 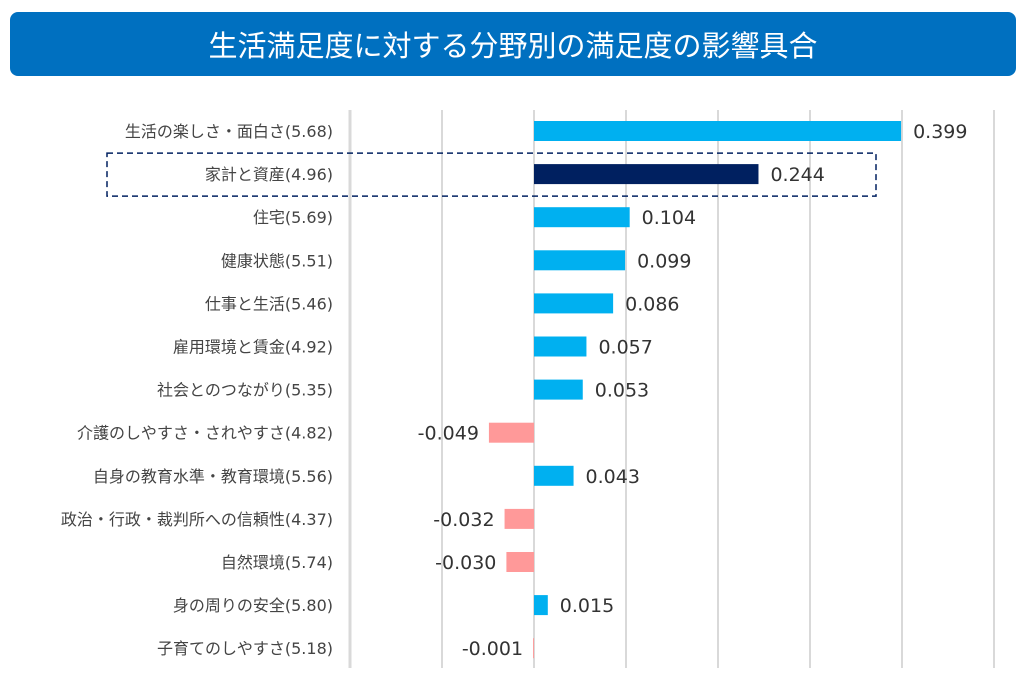 What do you see at coordinates (669, 218) in the screenshot?
I see `data-label: 0.104` at bounding box center [669, 218].